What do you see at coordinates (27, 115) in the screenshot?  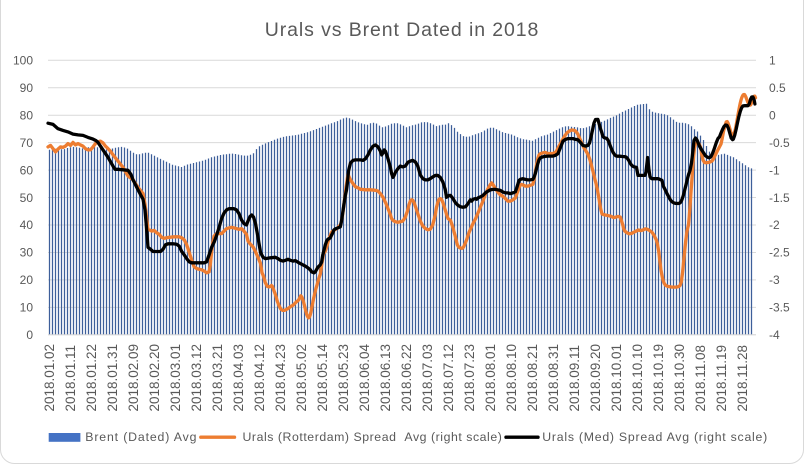 I see `svg-text: 80` at bounding box center [27, 115].